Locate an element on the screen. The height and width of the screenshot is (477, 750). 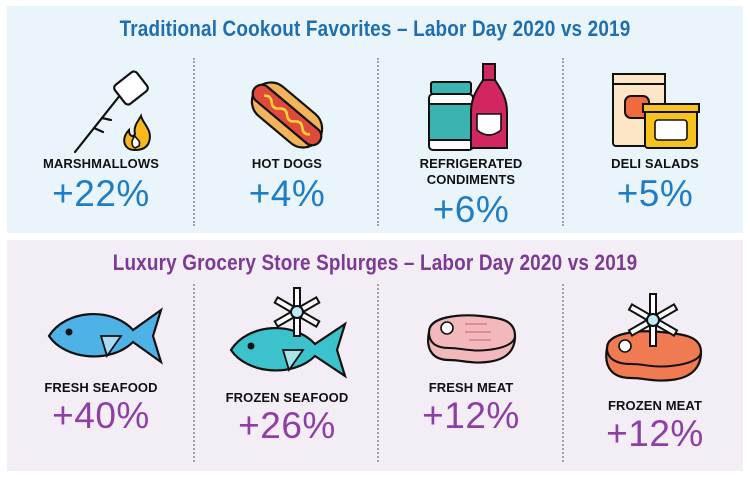
marshmallow-on-stick-icon is located at coordinates (112, 112).